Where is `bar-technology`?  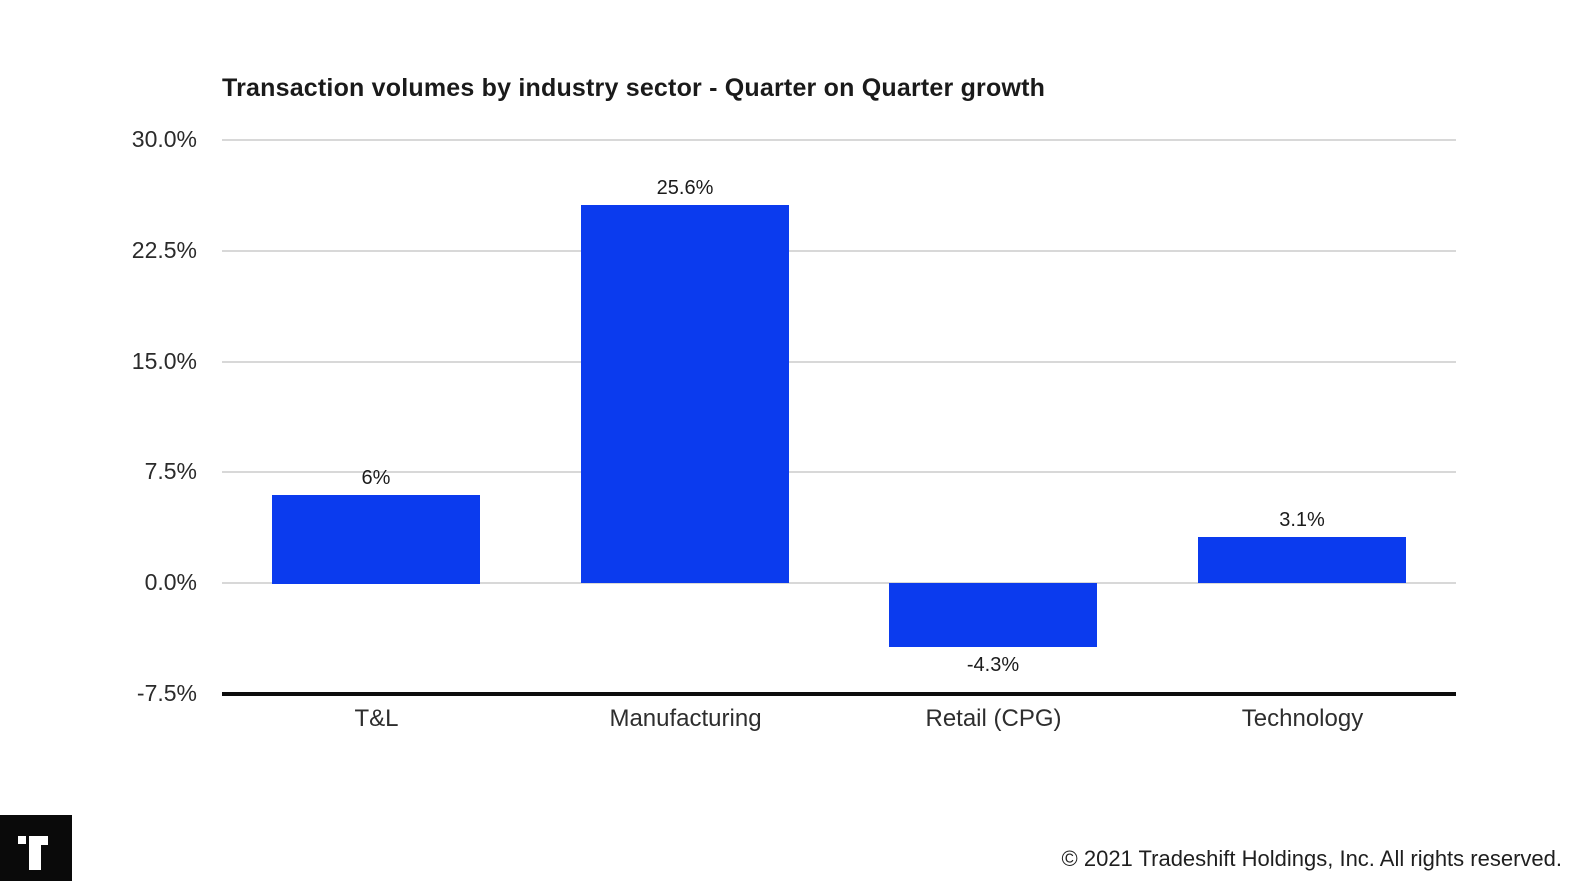
bar-technology is located at coordinates (1302, 560).